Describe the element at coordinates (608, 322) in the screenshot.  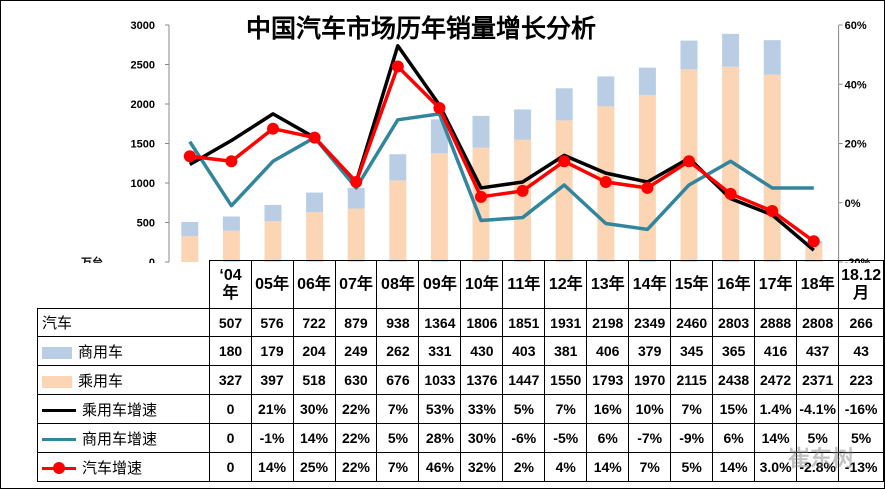
I see `table-cell: 2198` at that location.